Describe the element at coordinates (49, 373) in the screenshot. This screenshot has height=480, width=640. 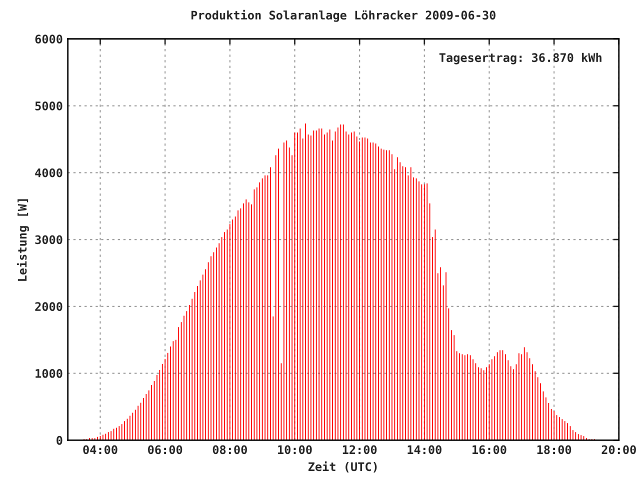
I see `y-tick-label: 1000` at that location.